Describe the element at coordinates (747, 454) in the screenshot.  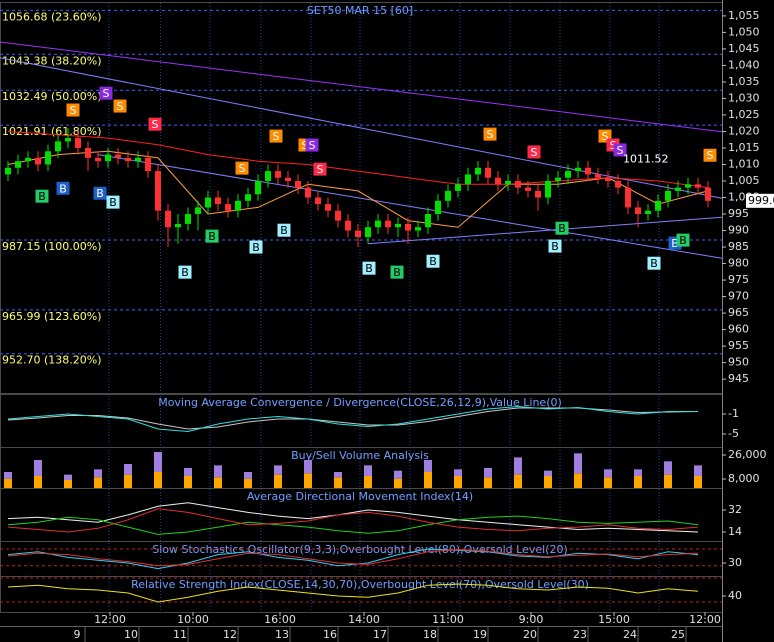
I see `y-tick-label: 26,000` at that location.